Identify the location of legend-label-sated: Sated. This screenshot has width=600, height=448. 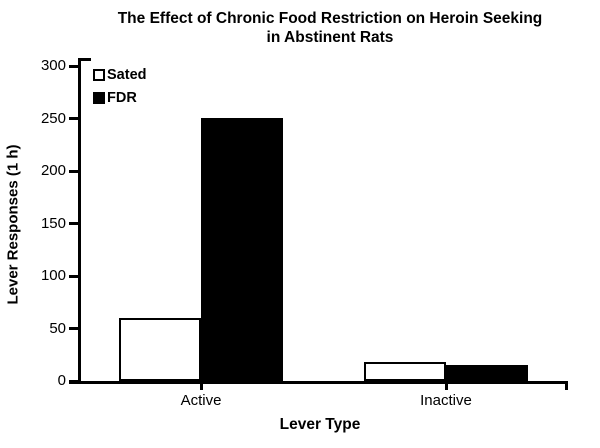
(127, 74).